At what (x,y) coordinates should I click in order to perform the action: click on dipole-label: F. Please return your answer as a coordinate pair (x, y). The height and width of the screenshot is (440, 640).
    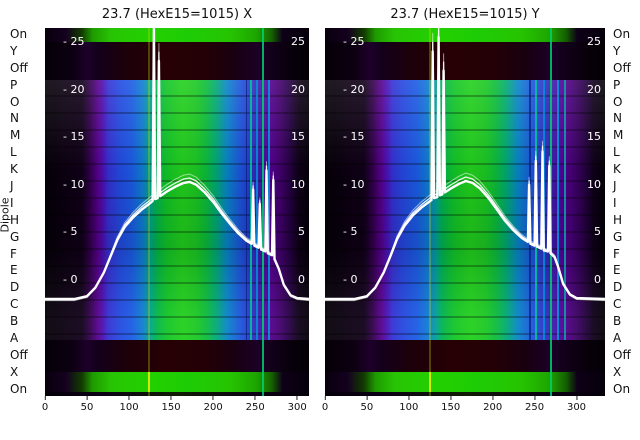
    Looking at the image, I should click on (13, 253).